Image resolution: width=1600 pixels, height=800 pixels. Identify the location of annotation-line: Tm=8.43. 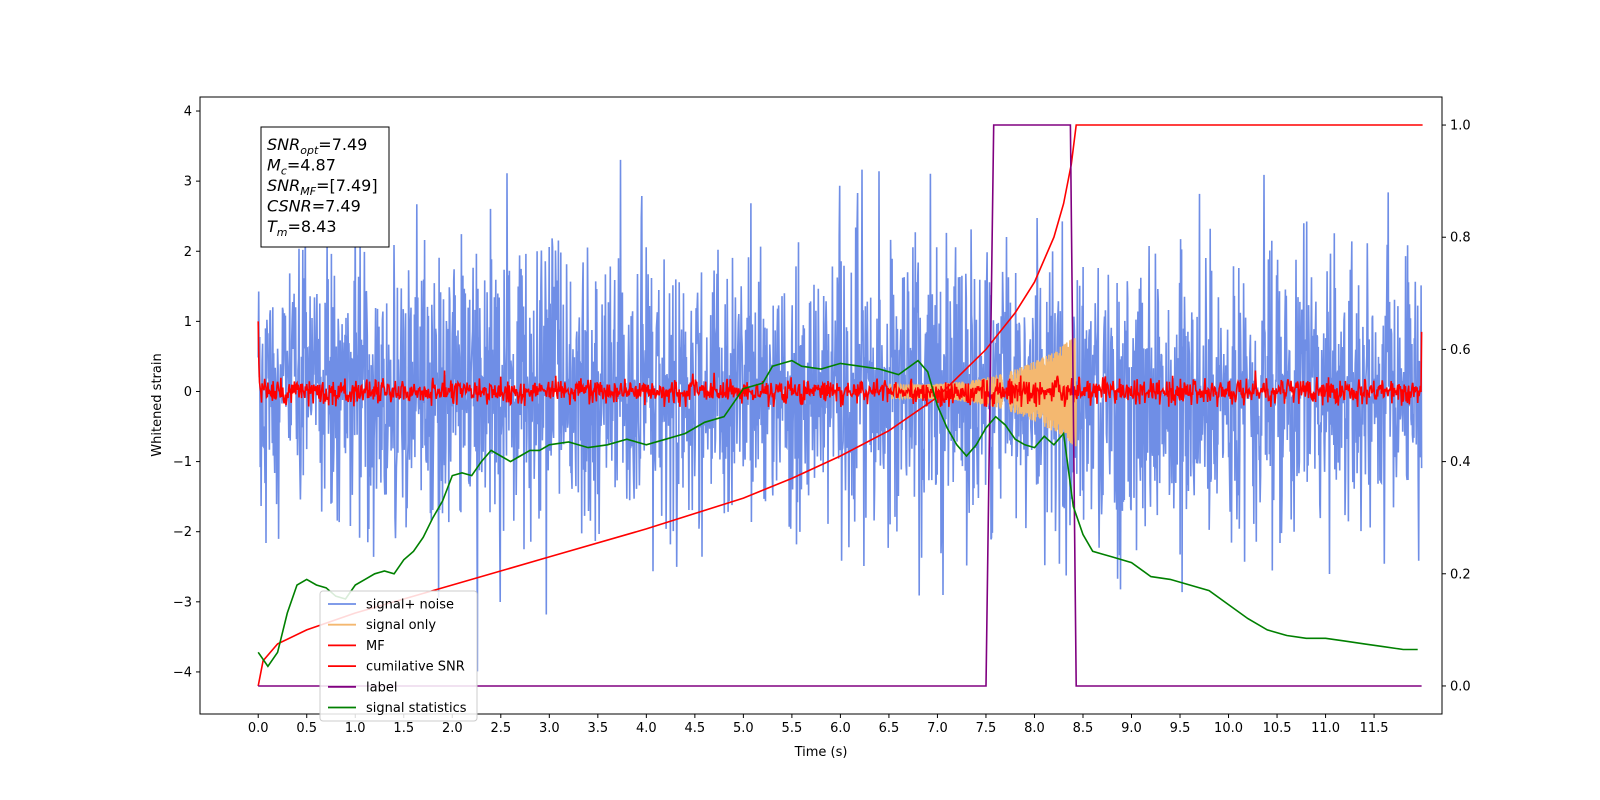
(302, 228).